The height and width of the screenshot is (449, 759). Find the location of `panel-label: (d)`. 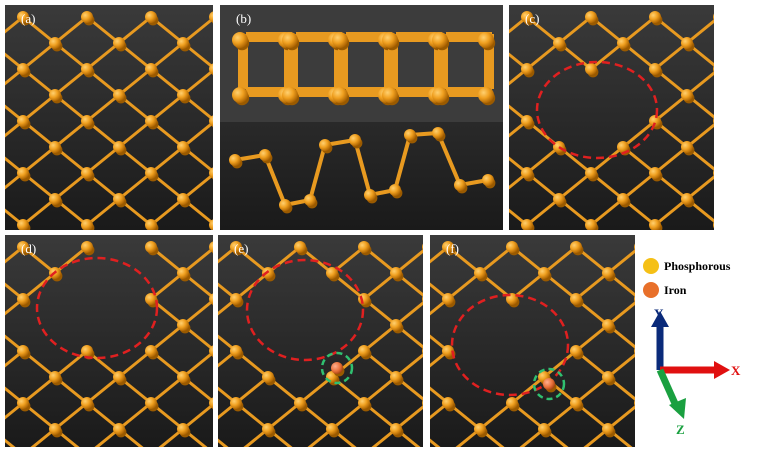

panel-label: (d) is located at coordinates (28, 248).